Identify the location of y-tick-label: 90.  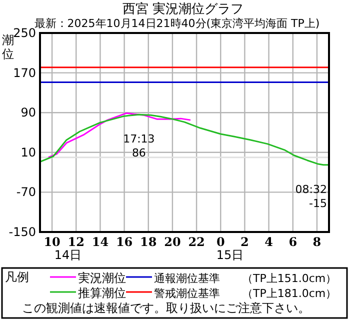
(28, 113).